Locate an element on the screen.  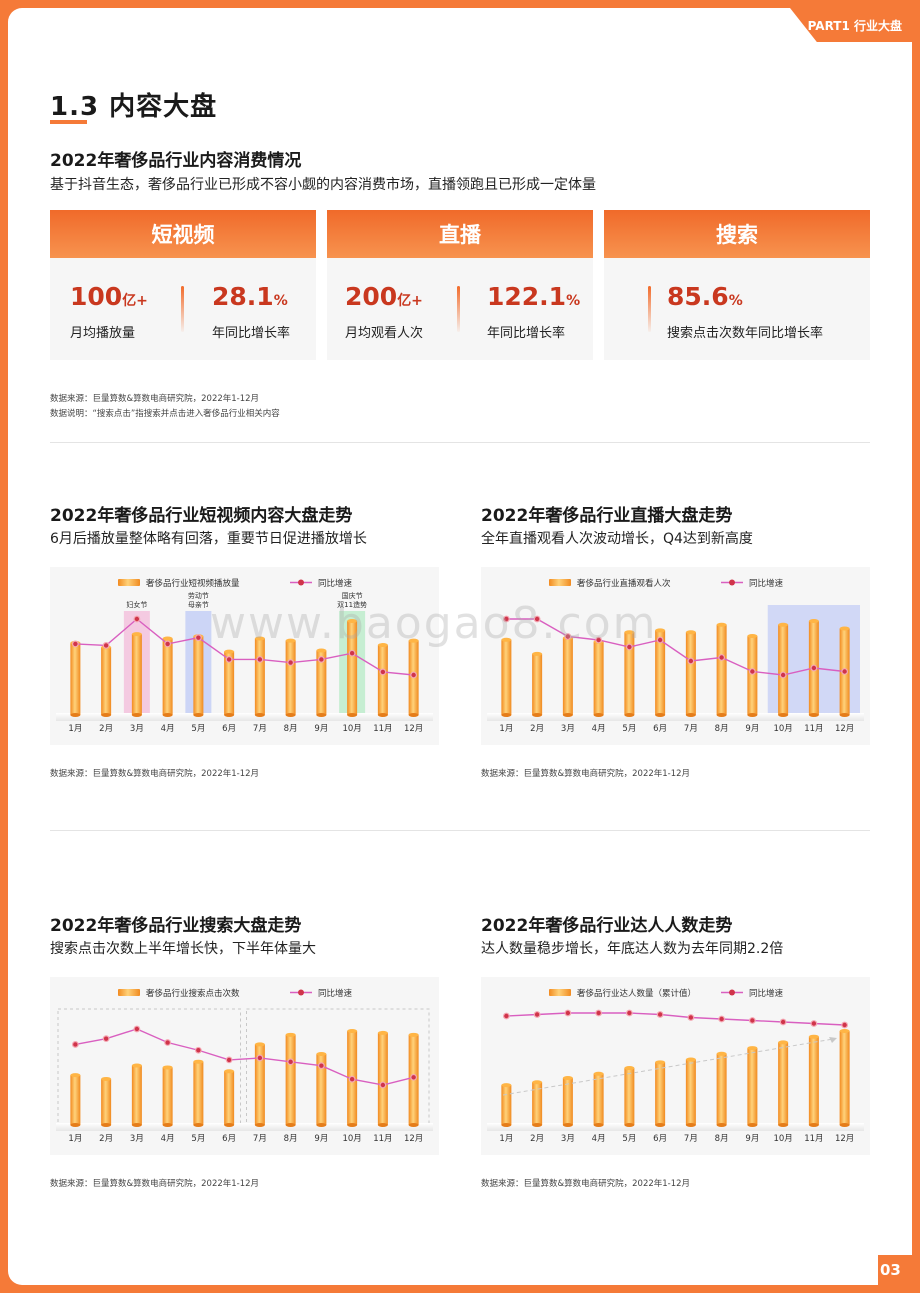
chart-floor is located at coordinates (244, 717).